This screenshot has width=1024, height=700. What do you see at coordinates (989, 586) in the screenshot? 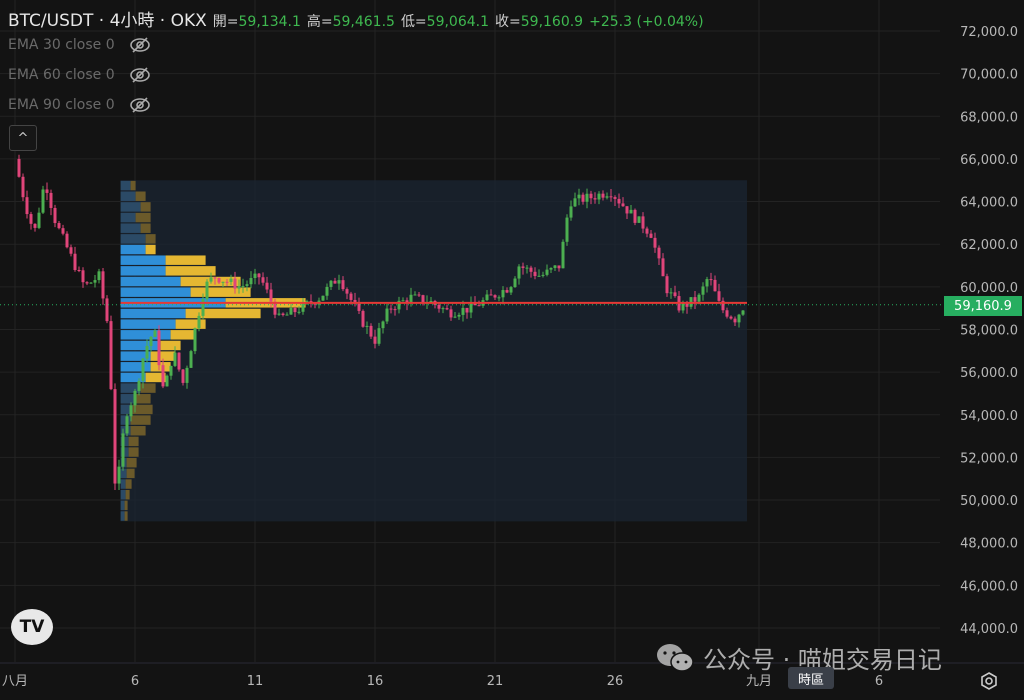
I see `y-tick-label: 46,000.0` at bounding box center [989, 586].